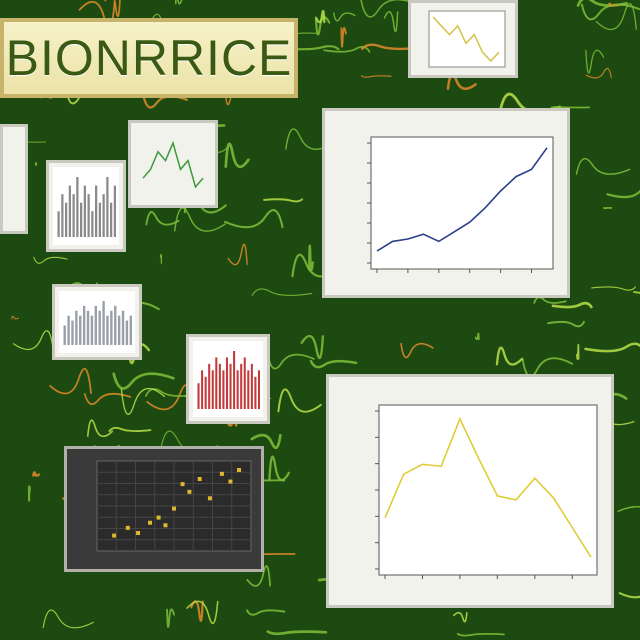  Describe the element at coordinates (486, 491) in the screenshot. I see `line-chart-peak` at that location.